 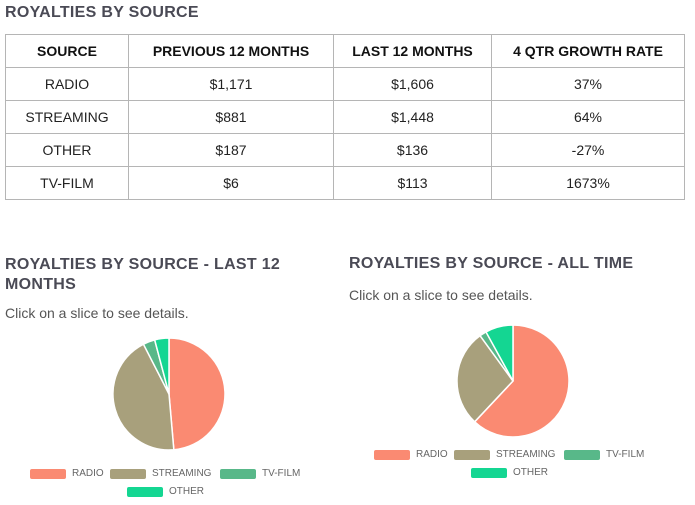 I want to click on cell-growth: -27%, so click(x=588, y=150).